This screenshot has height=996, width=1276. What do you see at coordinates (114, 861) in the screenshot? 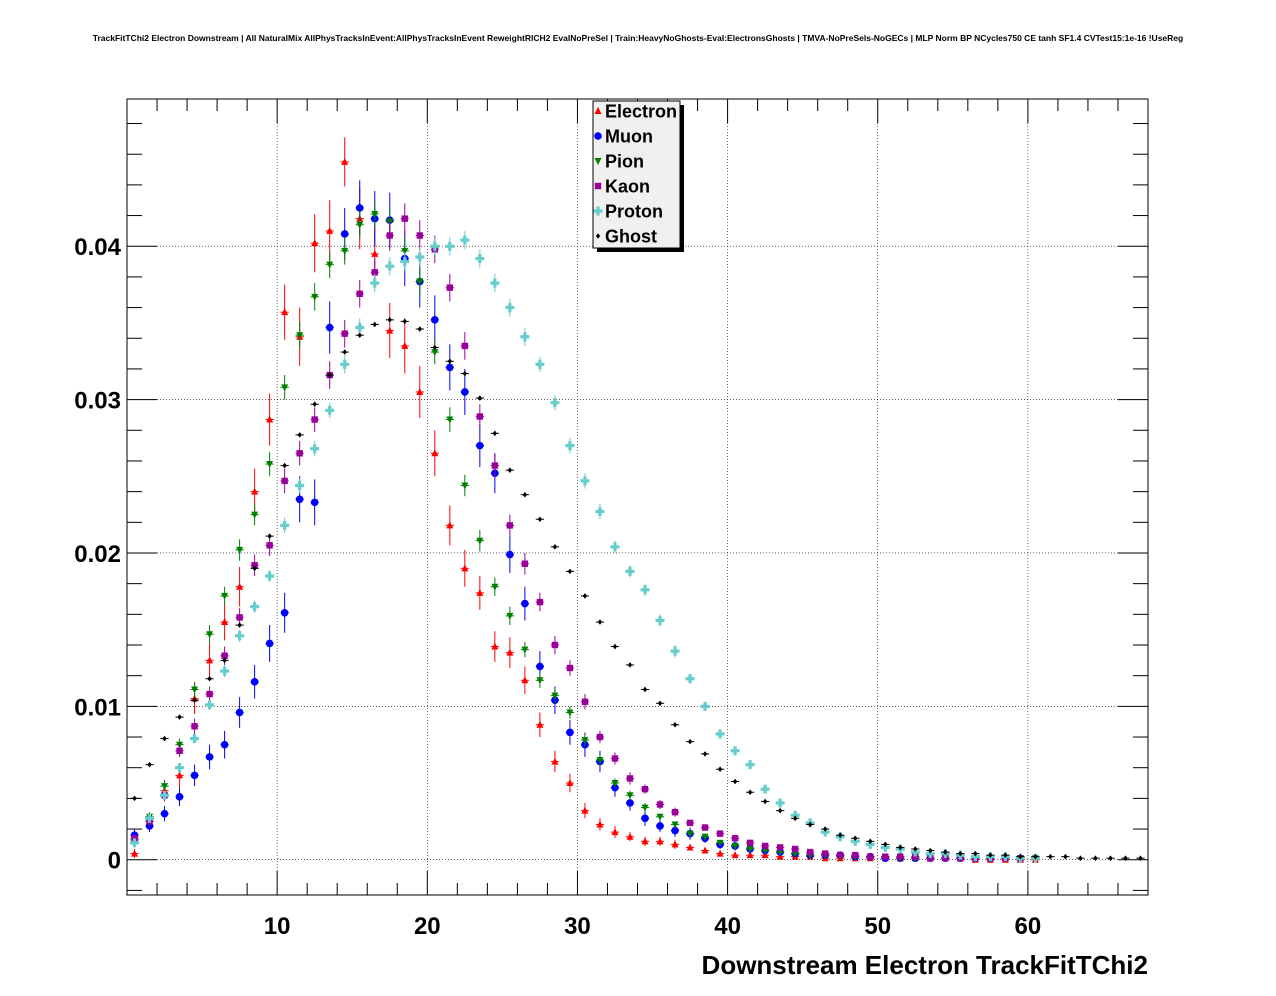
I see `y-tick-label: 0` at bounding box center [114, 861].